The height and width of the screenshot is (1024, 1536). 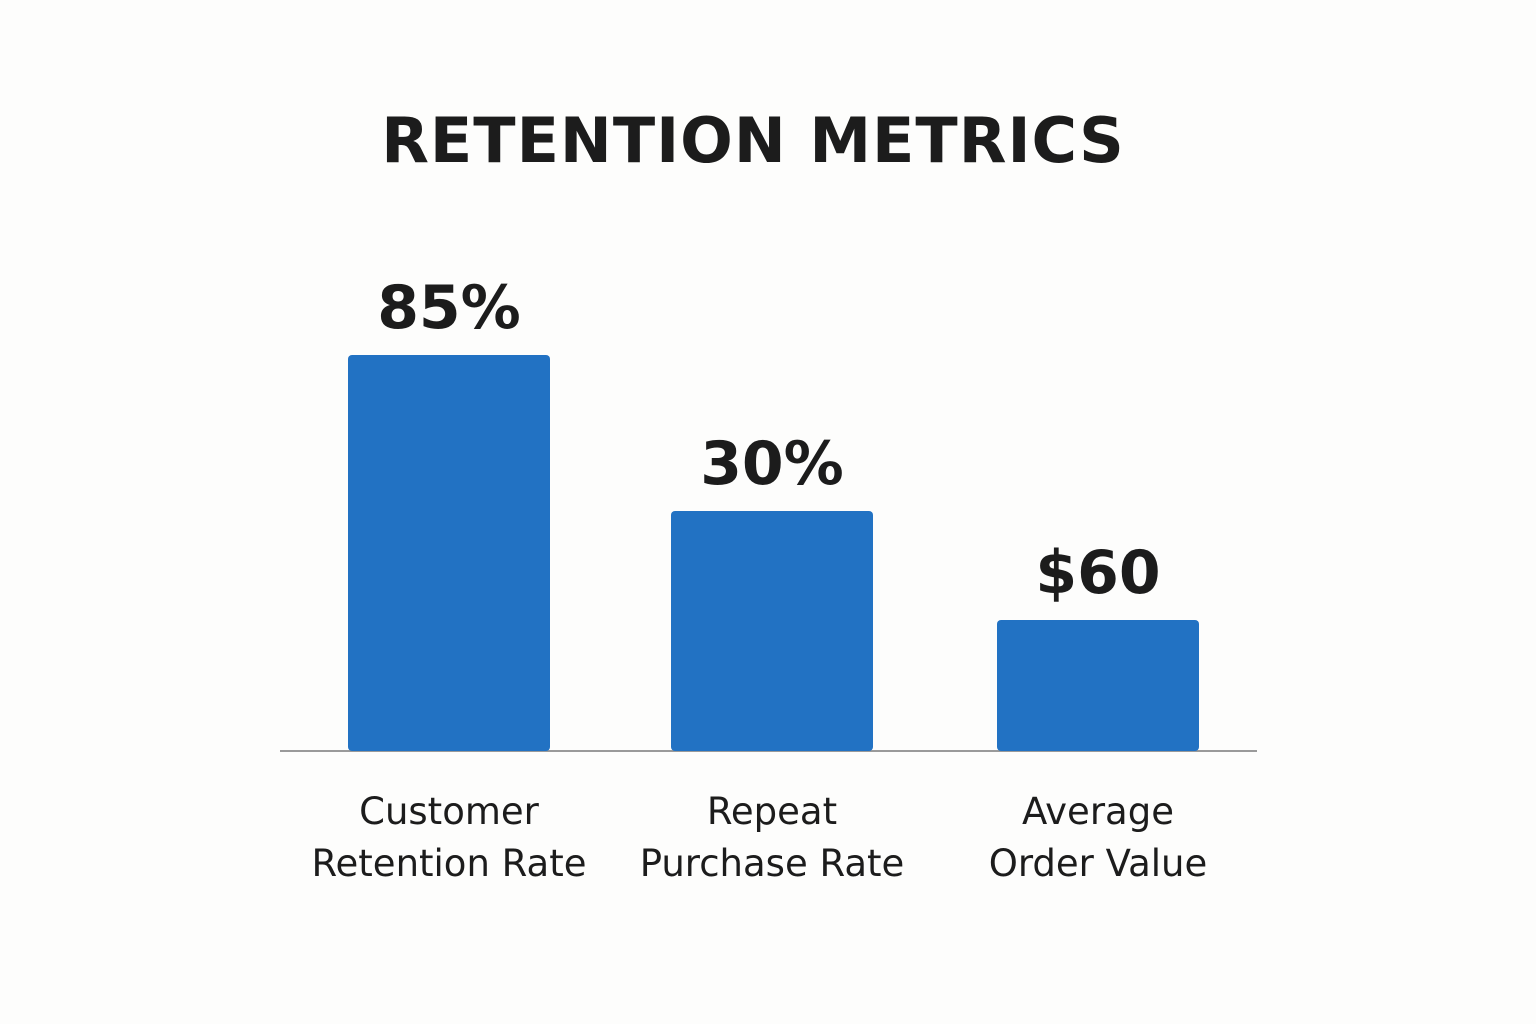 What do you see at coordinates (449, 811) in the screenshot?
I see `category-label-1-line-1: Customer` at bounding box center [449, 811].